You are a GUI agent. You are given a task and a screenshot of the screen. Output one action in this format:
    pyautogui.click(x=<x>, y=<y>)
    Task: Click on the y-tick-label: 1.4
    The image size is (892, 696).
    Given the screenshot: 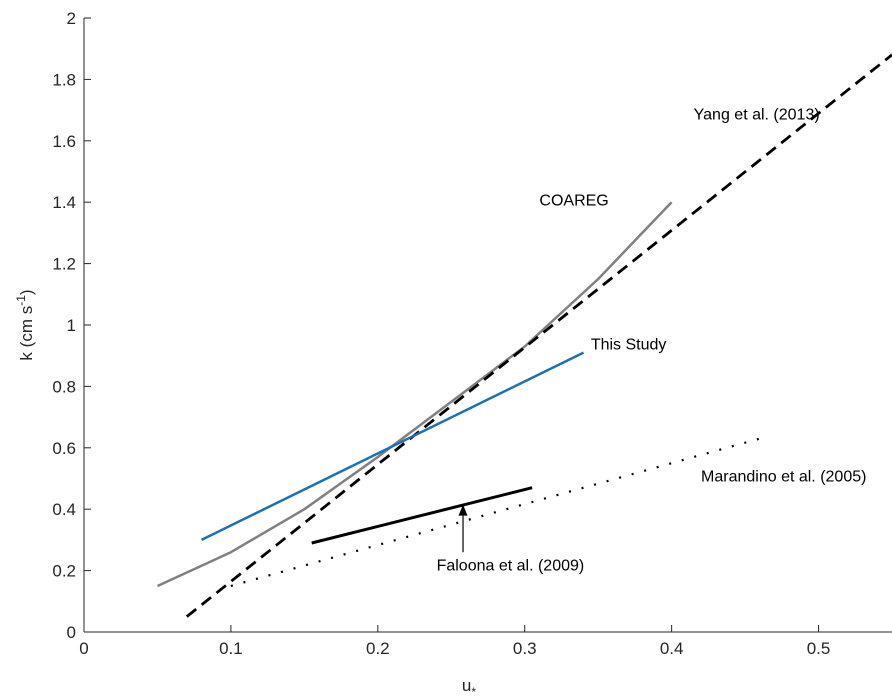 What is the action you would take?
    pyautogui.click(x=64, y=202)
    